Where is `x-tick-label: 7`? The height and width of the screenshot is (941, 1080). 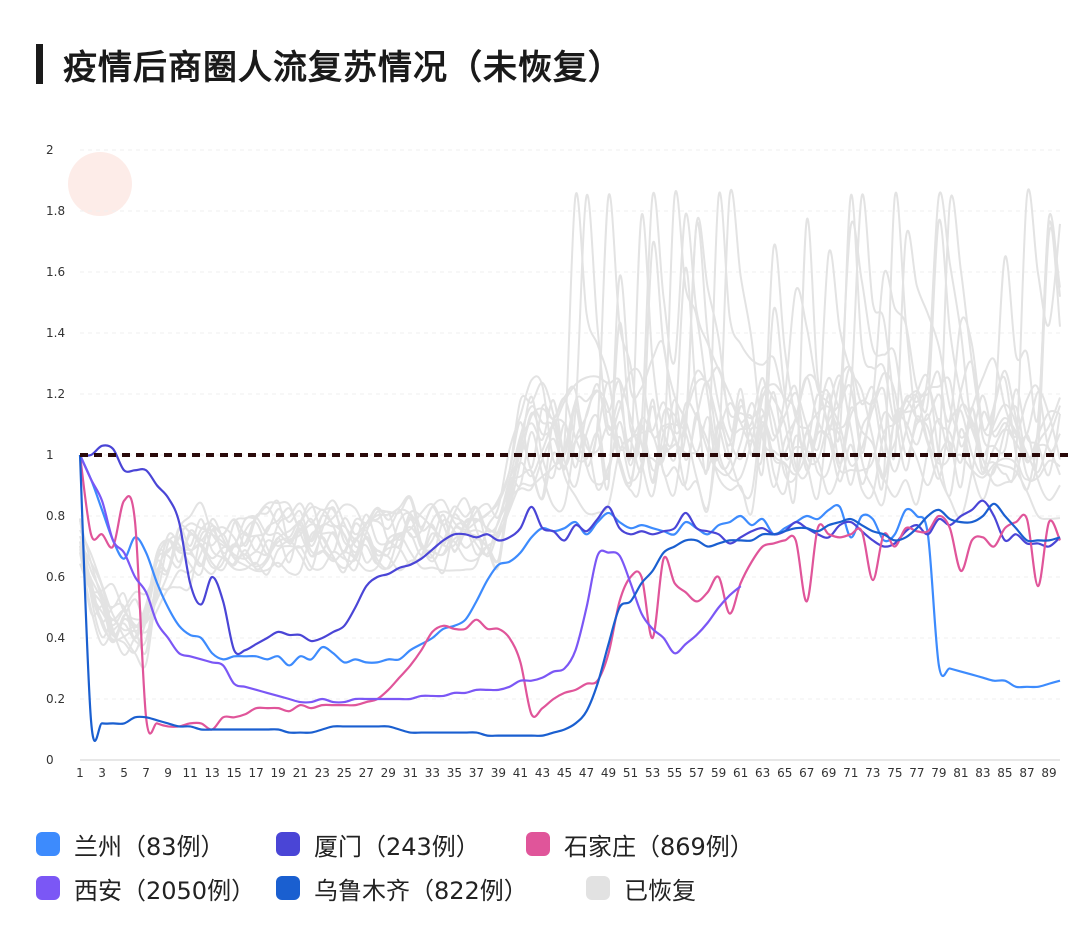
x-tick-label: 7 is located at coordinates (146, 773).